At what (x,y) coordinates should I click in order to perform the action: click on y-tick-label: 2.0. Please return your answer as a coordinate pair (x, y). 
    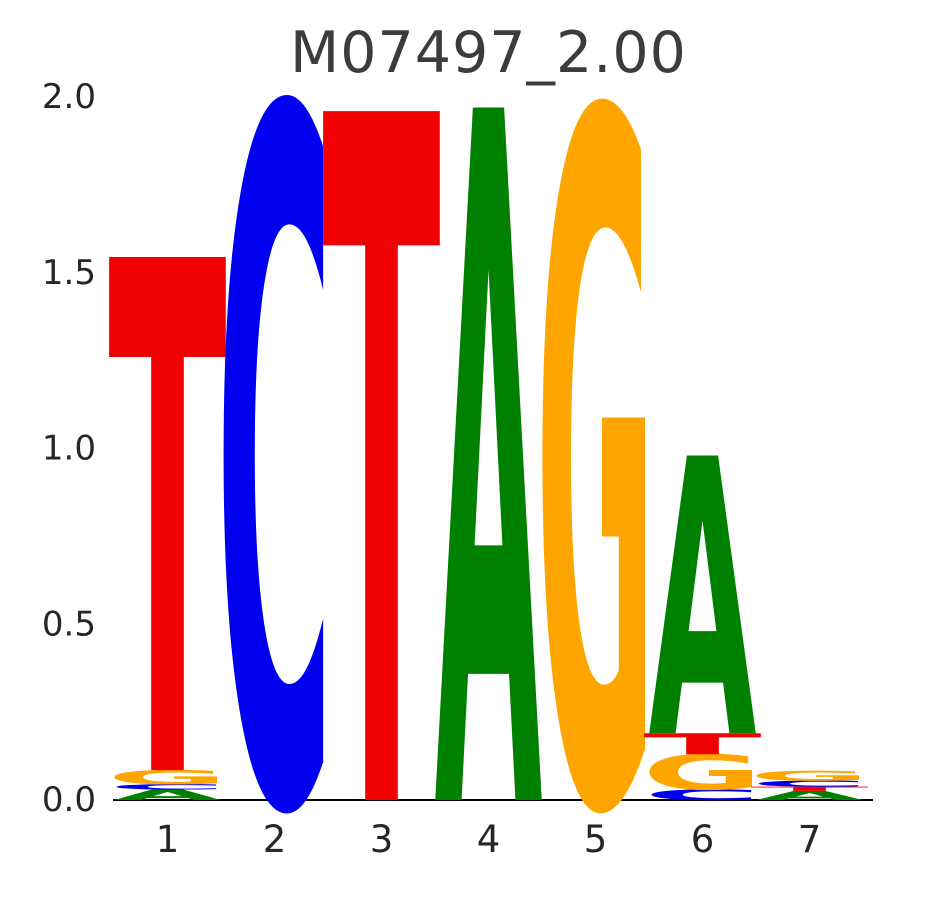
    Looking at the image, I should click on (69, 97).